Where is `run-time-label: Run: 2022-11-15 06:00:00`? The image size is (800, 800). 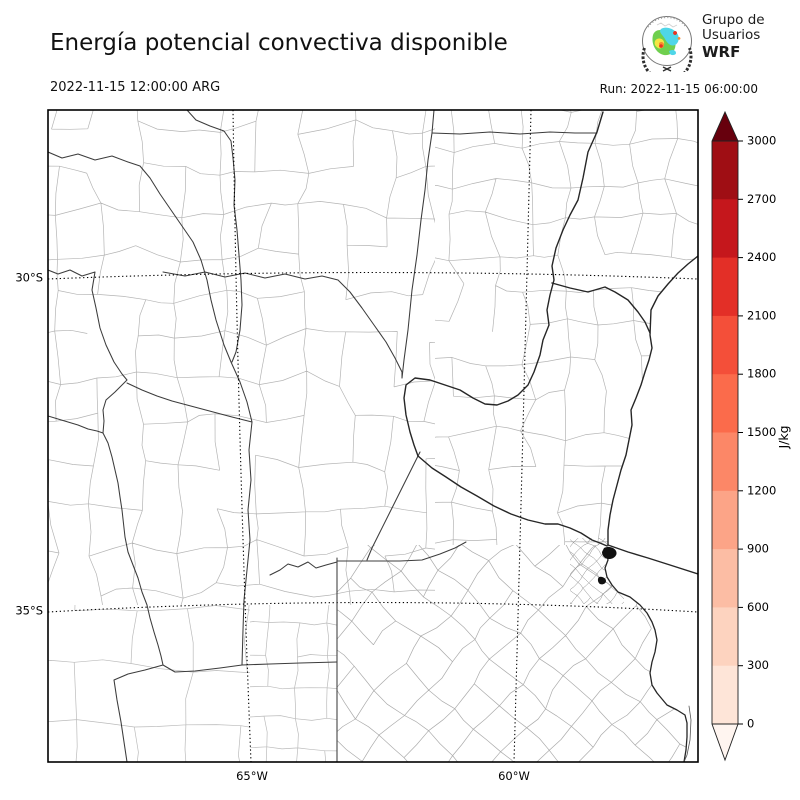 run-time-label: Run: 2022-11-15 06:00:00 is located at coordinates (678, 89).